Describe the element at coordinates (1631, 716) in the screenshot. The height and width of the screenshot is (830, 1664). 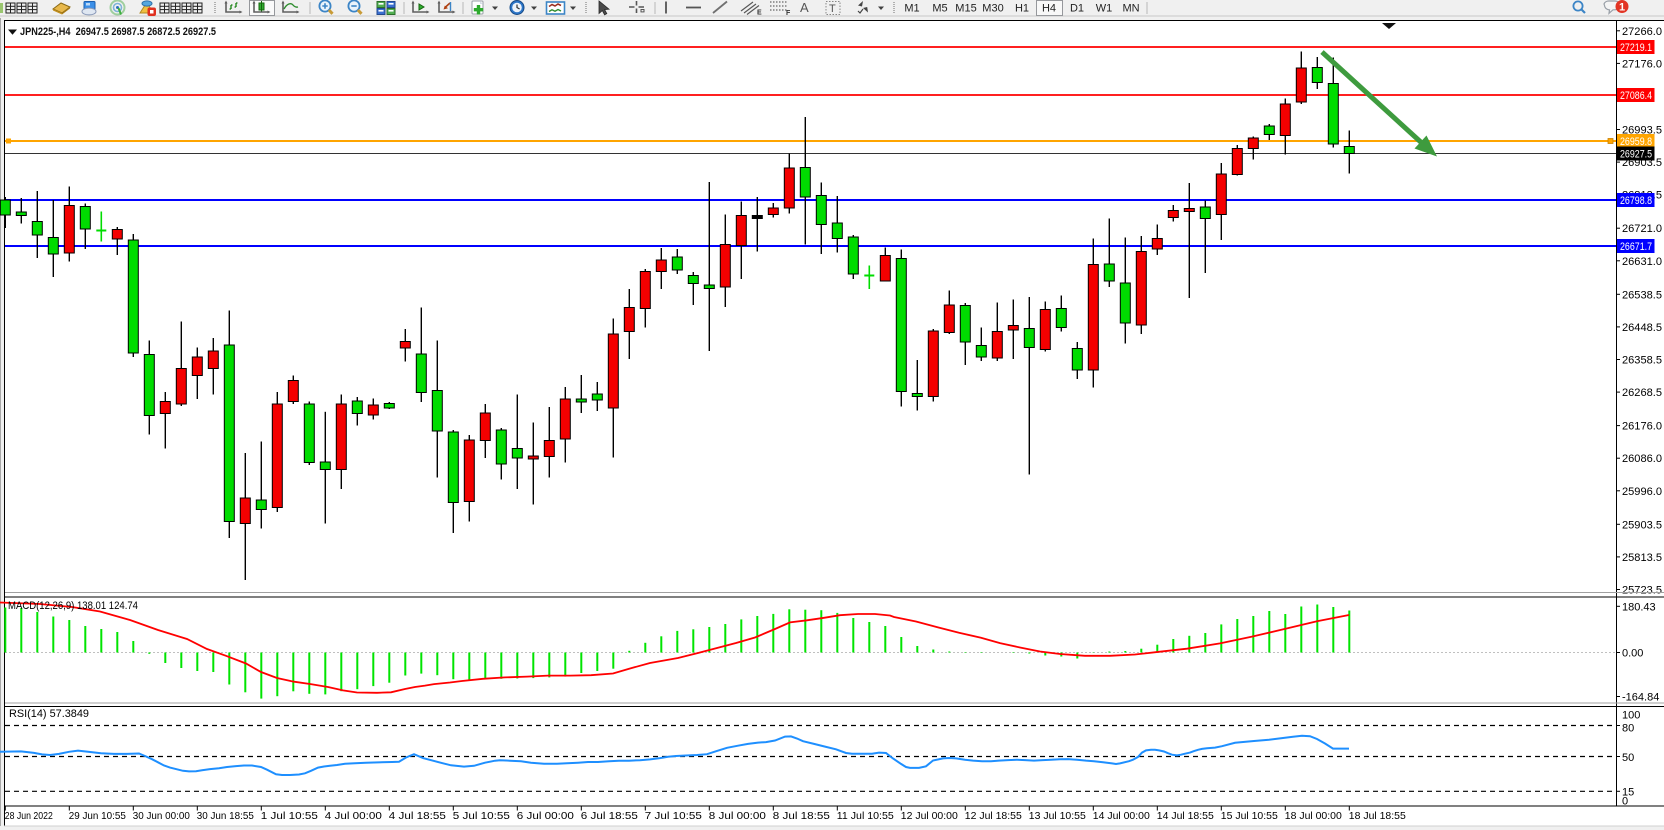
I see `svg-text: 100` at that location.